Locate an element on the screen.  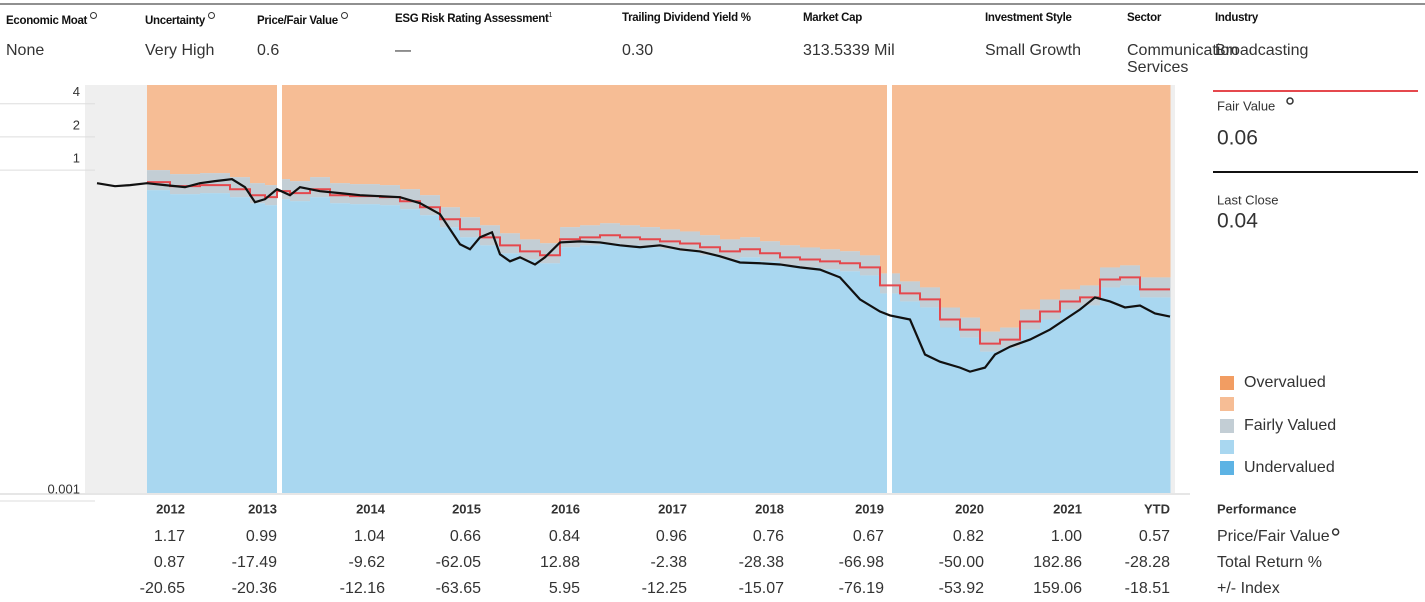
header-label: Industry is located at coordinates (1236, 18).